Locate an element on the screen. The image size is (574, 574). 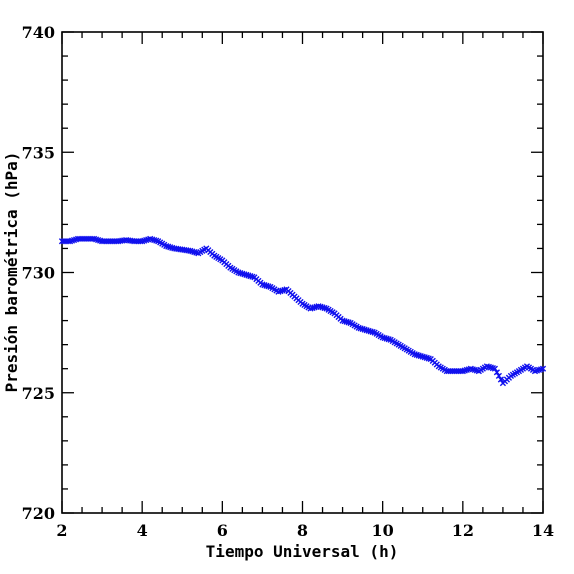
x-tick-label: 8 is located at coordinates (302, 530).